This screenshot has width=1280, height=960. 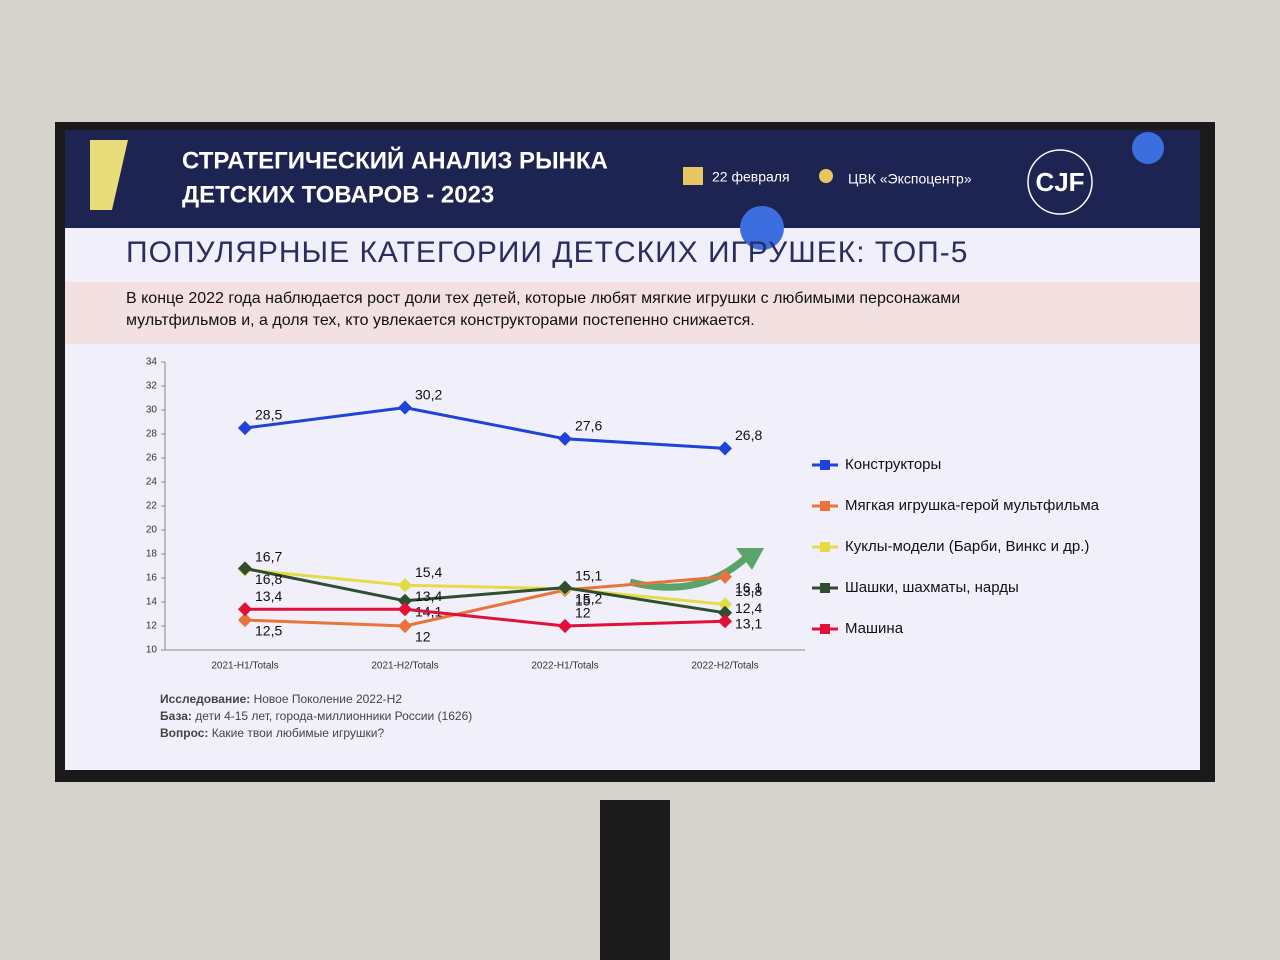 I want to click on y-tick-label: 20, so click(x=152, y=530).